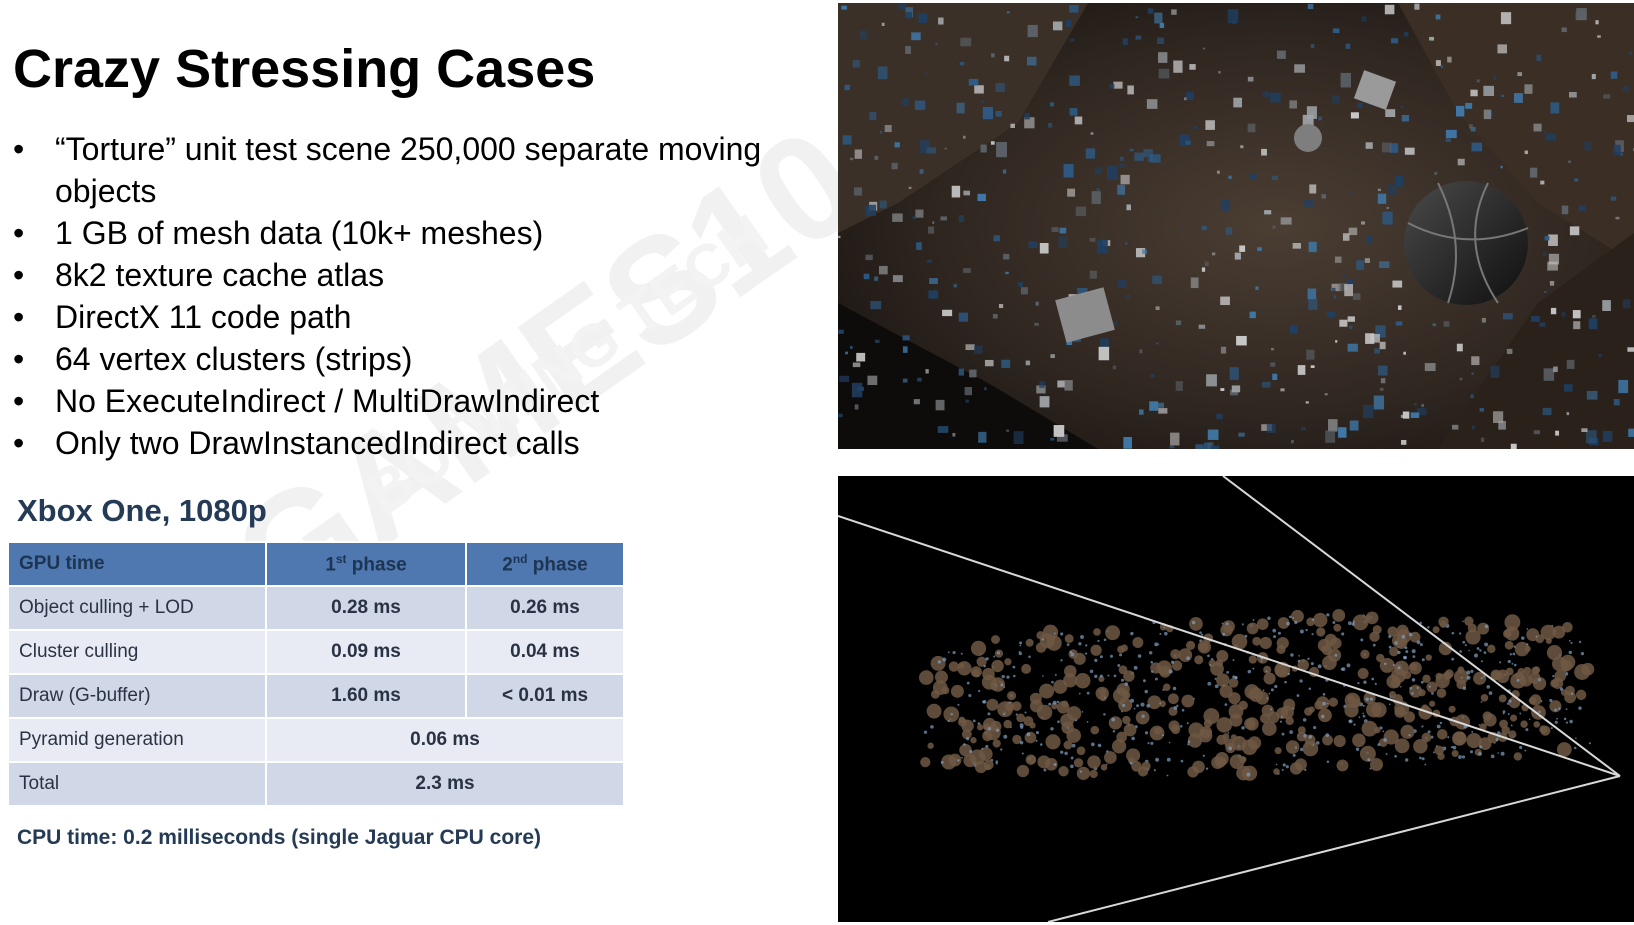  What do you see at coordinates (545, 608) in the screenshot?
I see `cell-phase2: 0.26 ms` at bounding box center [545, 608].